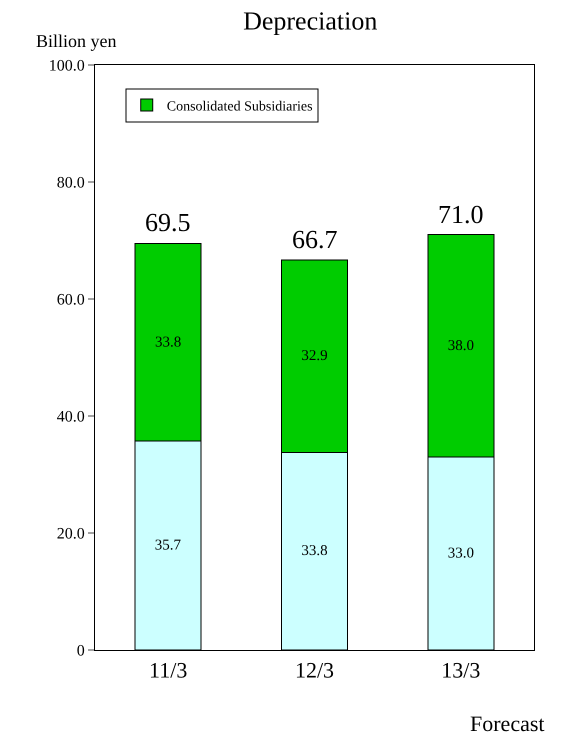  I want to click on y-tick-label: 0, so click(80, 651).